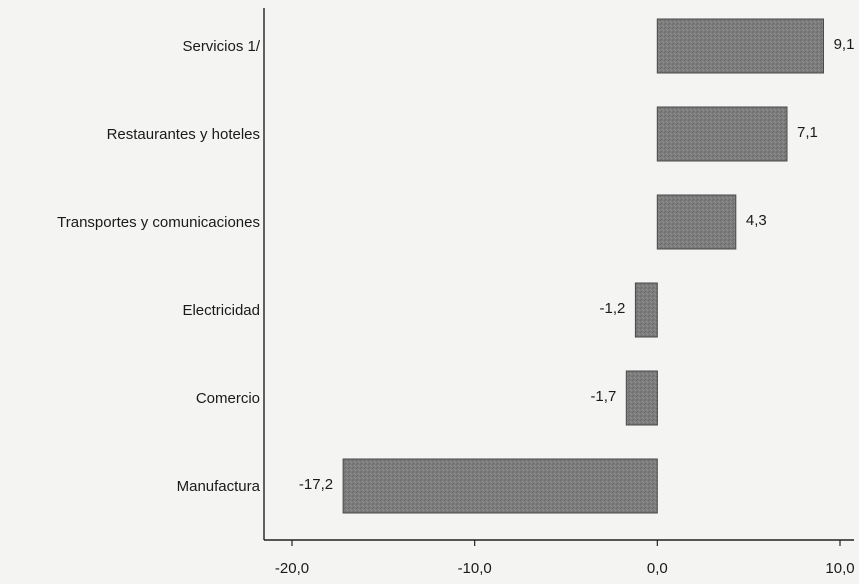 The width and height of the screenshot is (859, 584). Describe the element at coordinates (657, 568) in the screenshot. I see `x-tick-label: 0,0` at that location.